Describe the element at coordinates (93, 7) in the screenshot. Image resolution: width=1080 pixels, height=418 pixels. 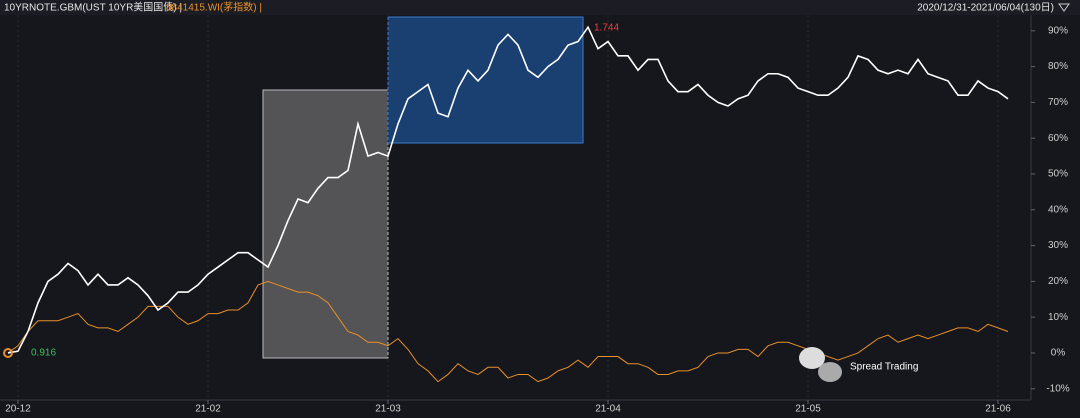
I see `header-left: 10YRNOTE.GBM(UST 10YR美国国债) |` at that location.